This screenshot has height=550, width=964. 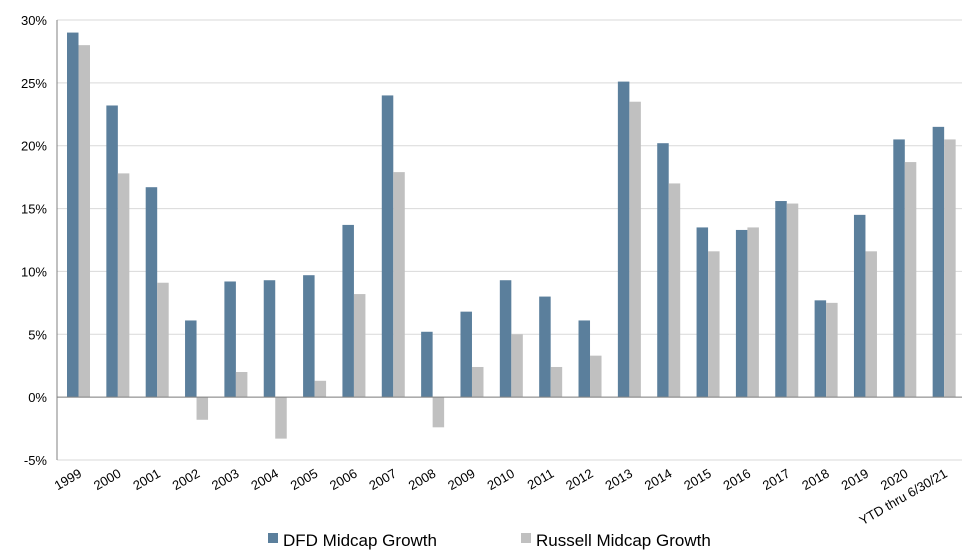 I want to click on x-tick-label: 2018, so click(x=815, y=479).